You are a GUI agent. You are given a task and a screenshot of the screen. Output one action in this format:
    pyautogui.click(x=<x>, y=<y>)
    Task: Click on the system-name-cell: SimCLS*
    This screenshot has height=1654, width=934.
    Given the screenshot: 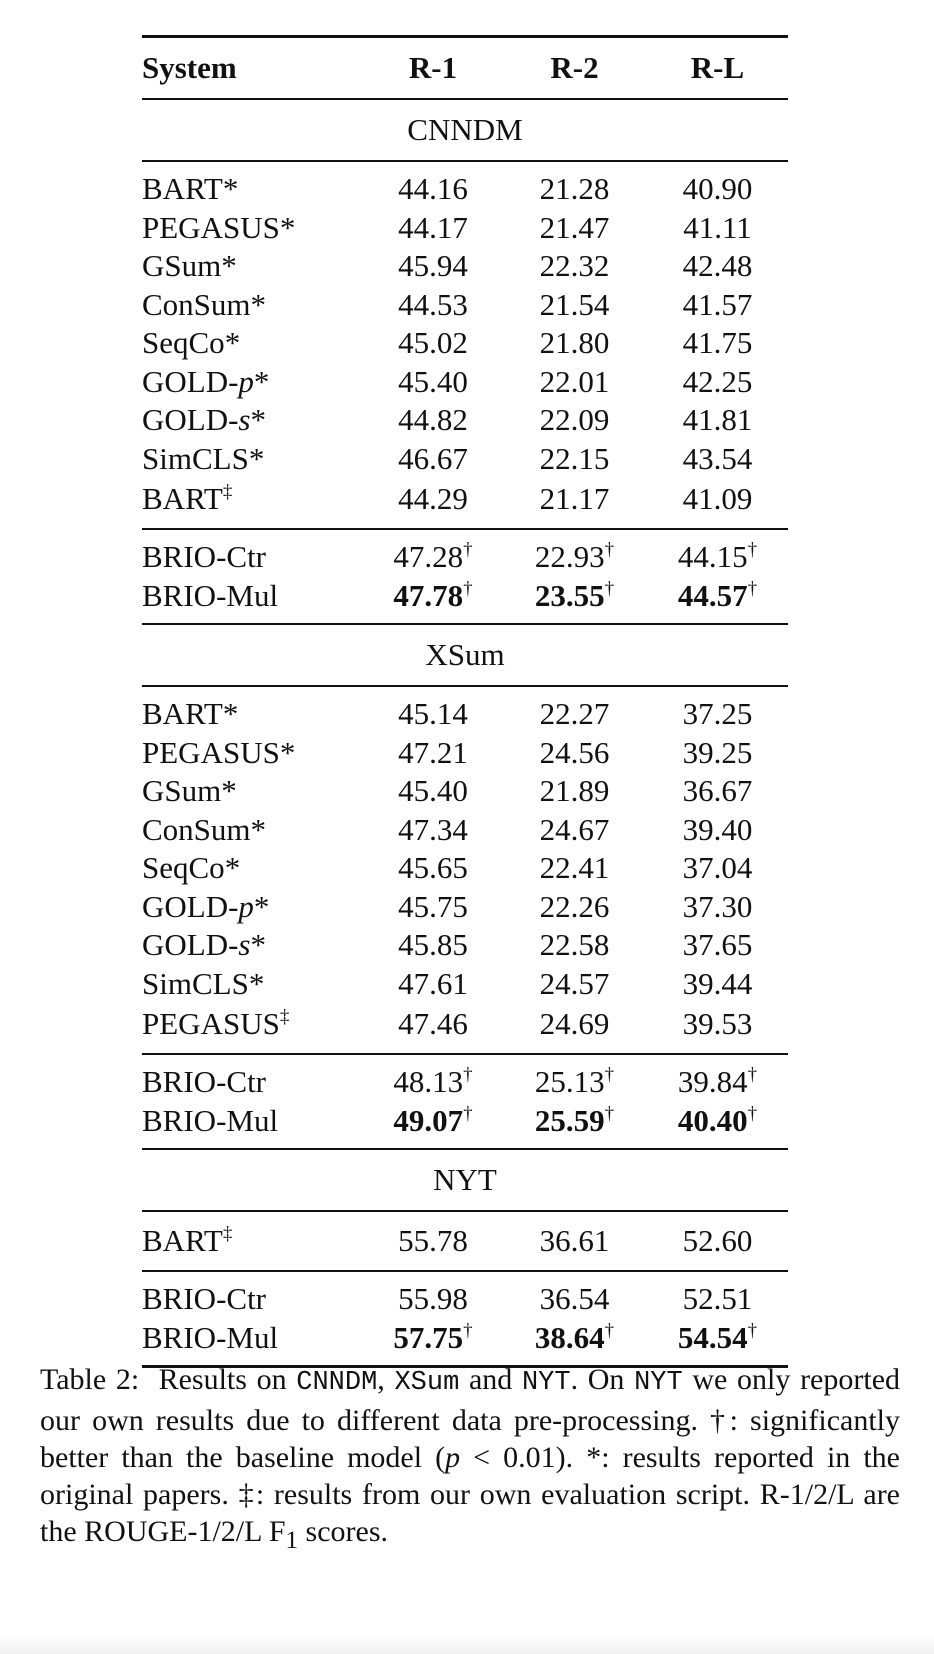 What is the action you would take?
    pyautogui.click(x=253, y=984)
    